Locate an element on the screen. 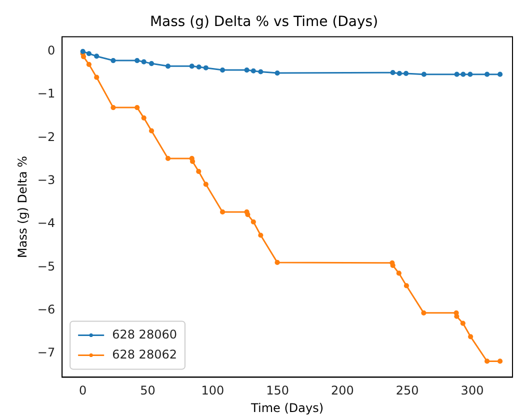 The image size is (518, 416). legend-label: 628 28060 is located at coordinates (144, 334).